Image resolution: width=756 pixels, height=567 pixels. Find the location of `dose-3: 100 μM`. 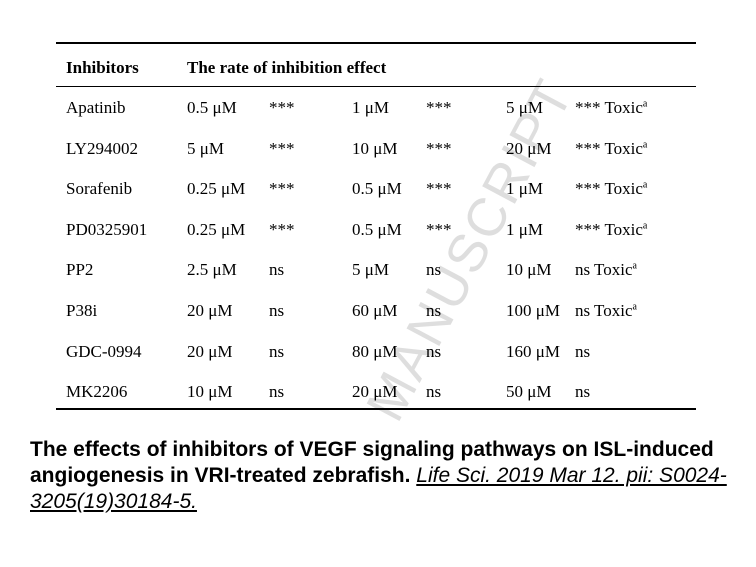

dose-3: 100 μM is located at coordinates (533, 310).